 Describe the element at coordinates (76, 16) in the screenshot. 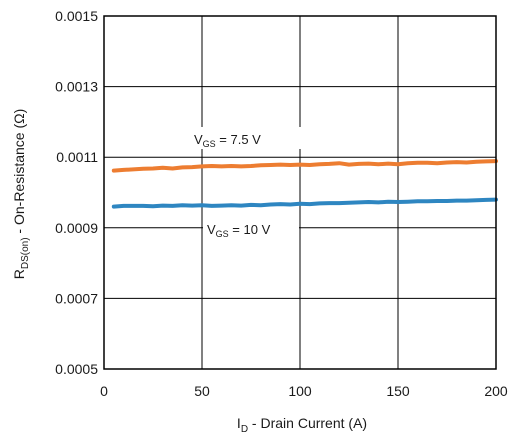

I see `y-tick-label: 0.0015` at that location.